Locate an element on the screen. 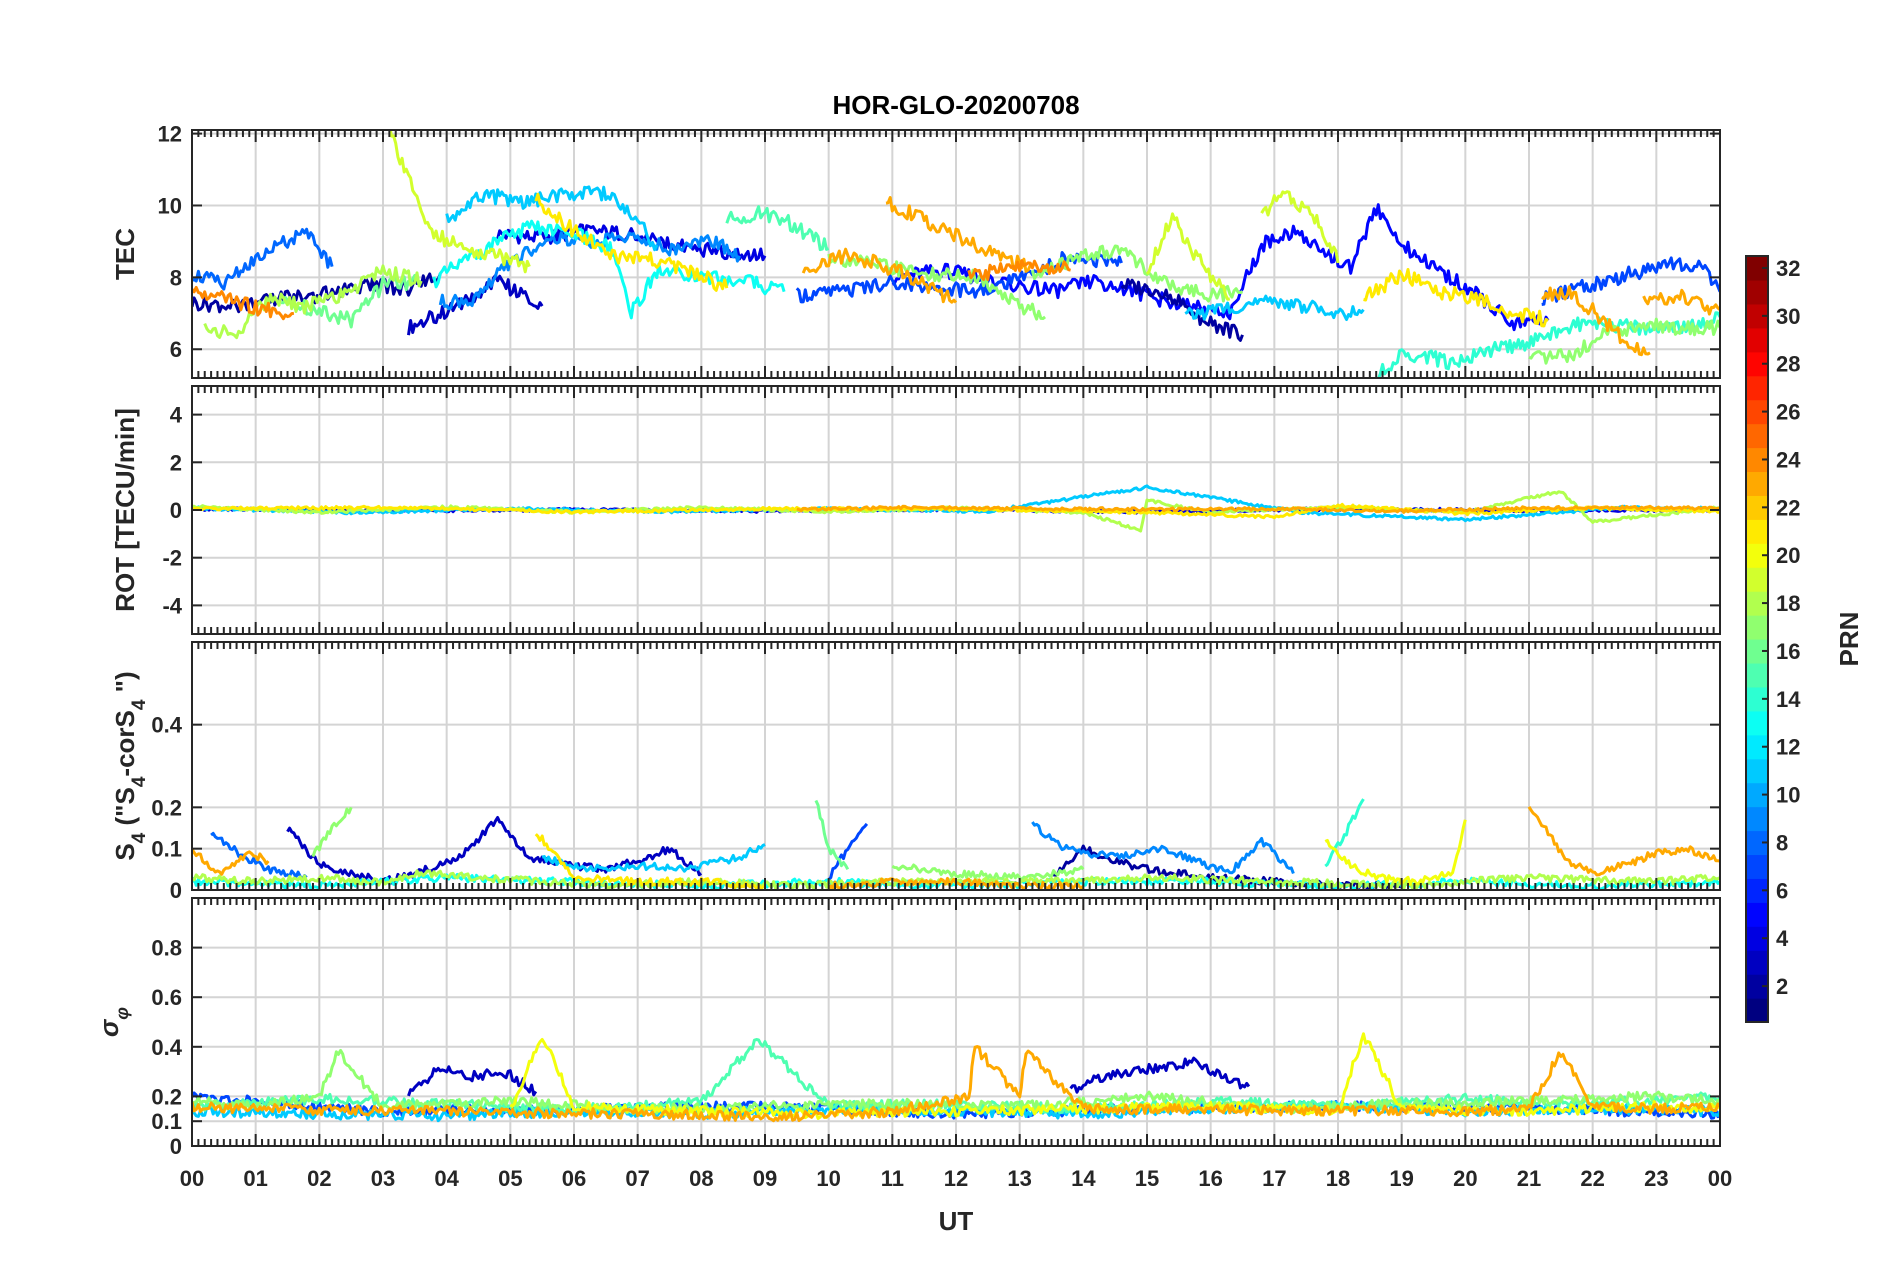  colorbar-tick-label: 26 is located at coordinates (1788, 412).